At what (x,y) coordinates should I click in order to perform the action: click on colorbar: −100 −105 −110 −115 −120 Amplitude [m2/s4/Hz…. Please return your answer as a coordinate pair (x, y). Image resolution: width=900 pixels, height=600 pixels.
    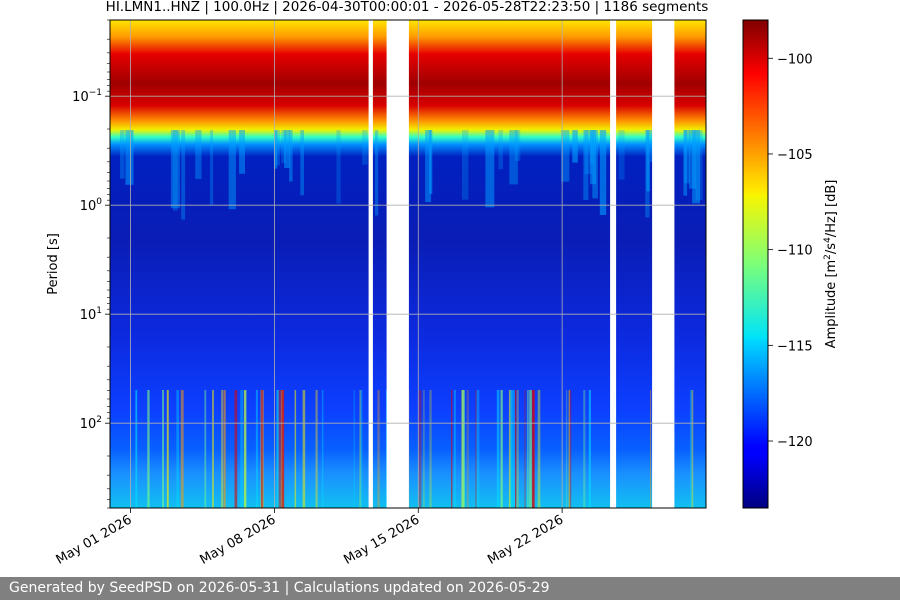
    Looking at the image, I should click on (790, 264).